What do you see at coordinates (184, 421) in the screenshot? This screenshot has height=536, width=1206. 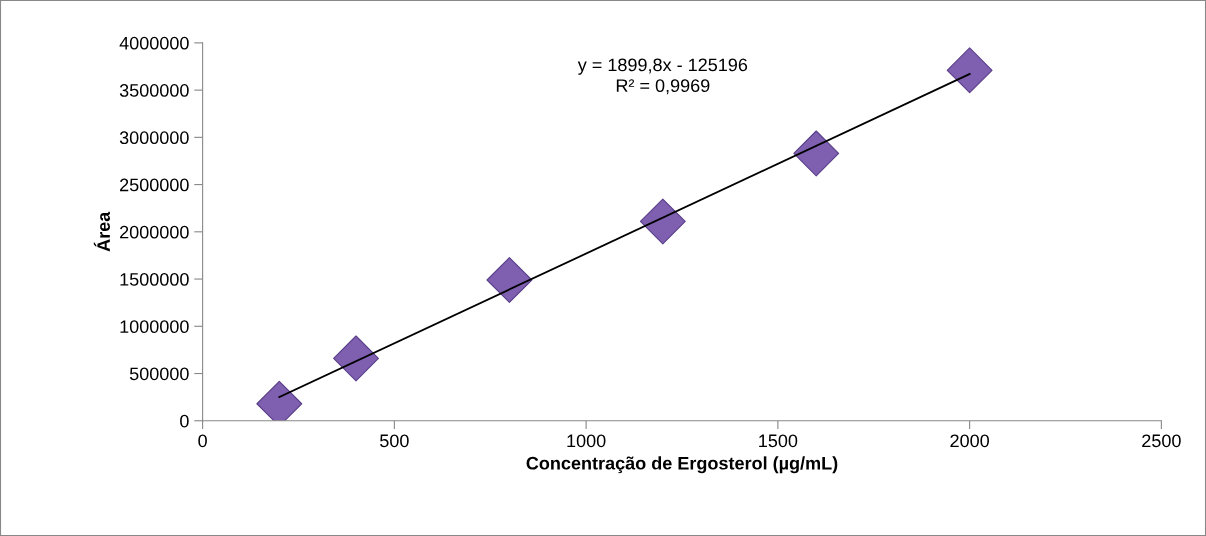 I see `y-tick-label: 0` at bounding box center [184, 421].